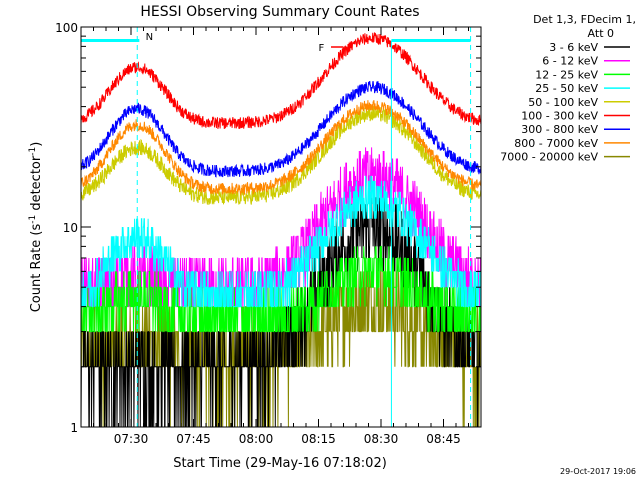 This screenshot has width=640, height=484. What do you see at coordinates (193, 439) in the screenshot?
I see `x-tick-label: 07:45` at bounding box center [193, 439].